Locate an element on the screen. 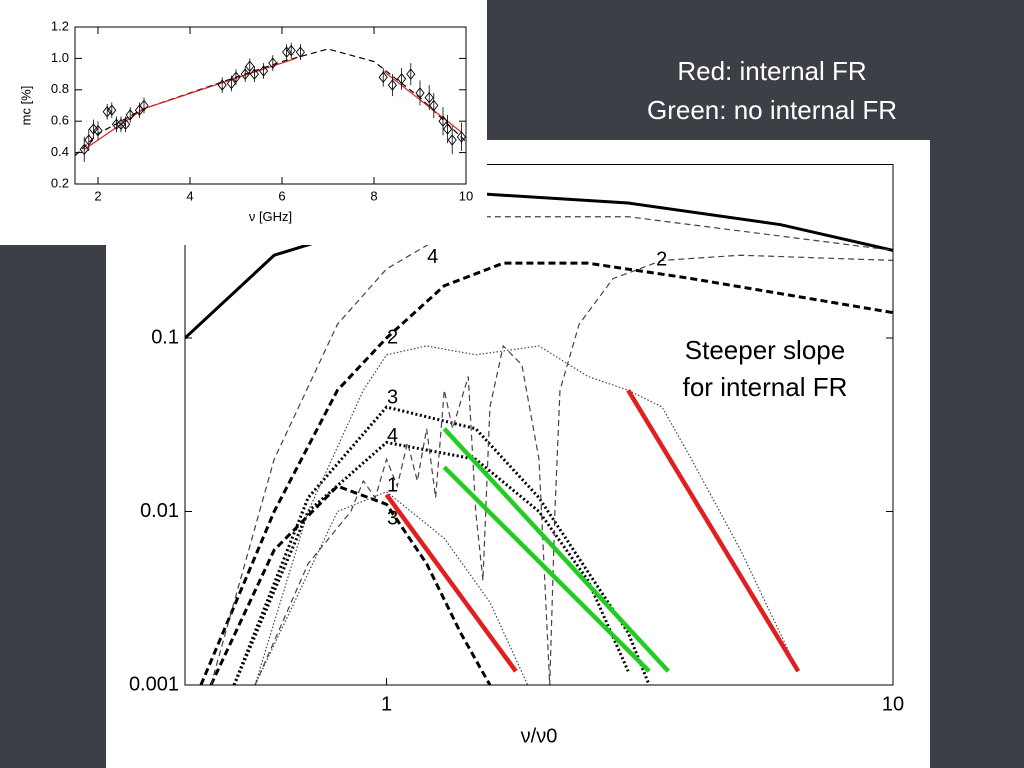  x-tick-label: 2 is located at coordinates (97, 195).